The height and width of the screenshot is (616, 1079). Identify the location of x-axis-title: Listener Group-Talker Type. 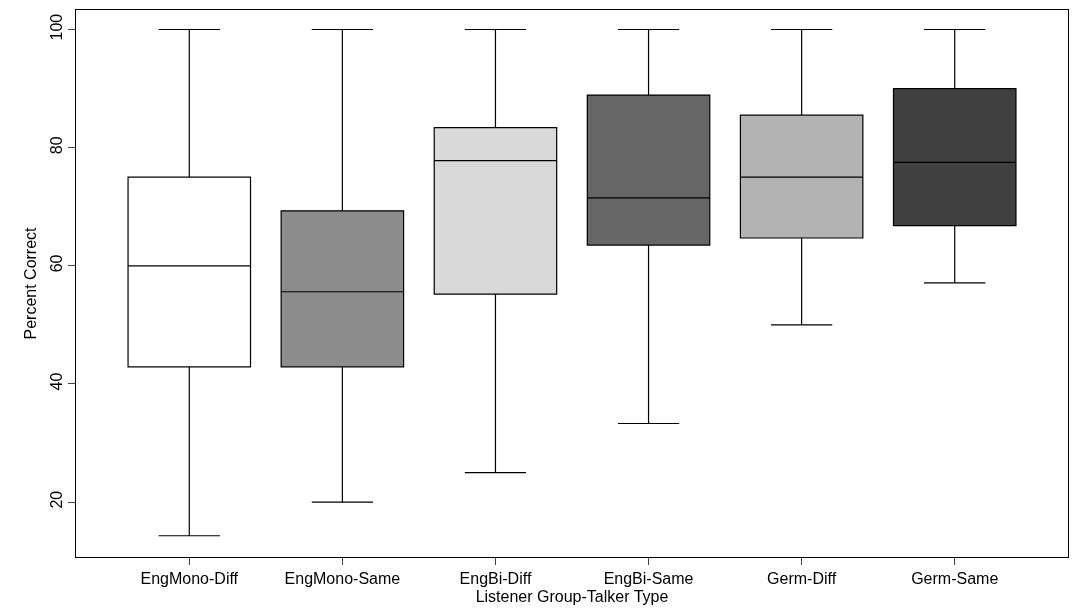
(572, 596).